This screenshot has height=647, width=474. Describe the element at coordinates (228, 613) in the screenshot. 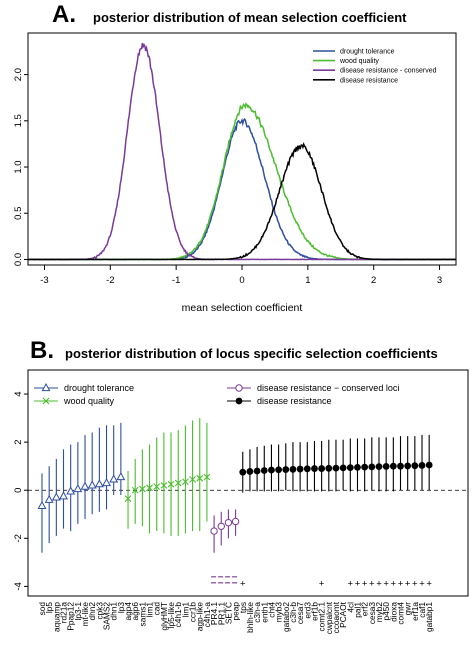

I see `locus-label: SETC` at that location.